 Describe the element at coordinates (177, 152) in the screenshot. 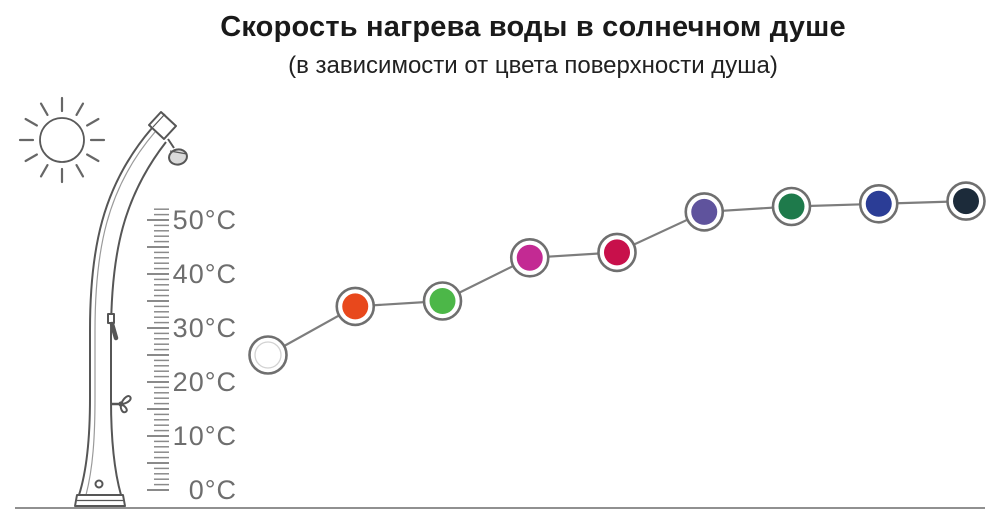

I see `shower-head-icon` at that location.